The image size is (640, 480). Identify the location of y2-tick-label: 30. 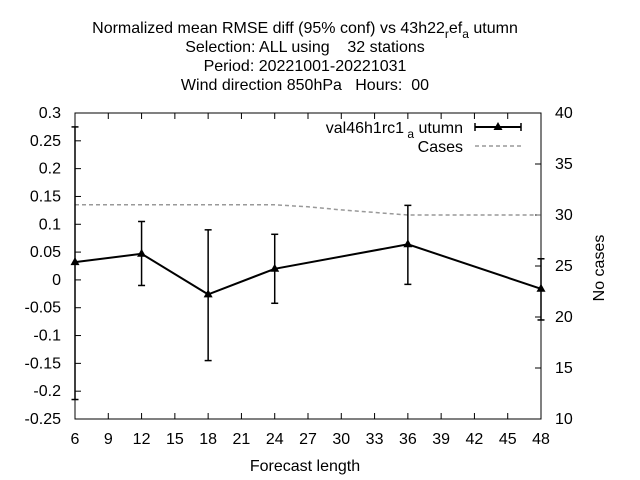
(564, 215).